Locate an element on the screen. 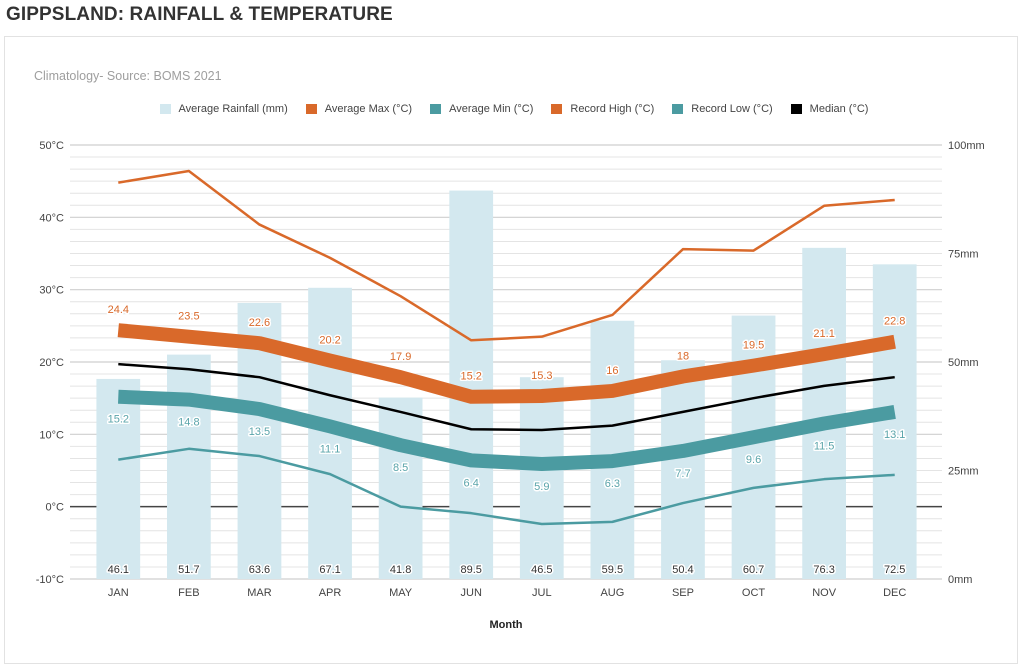 This screenshot has height=669, width=1024. x-axis-tick: FEB is located at coordinates (188, 593).